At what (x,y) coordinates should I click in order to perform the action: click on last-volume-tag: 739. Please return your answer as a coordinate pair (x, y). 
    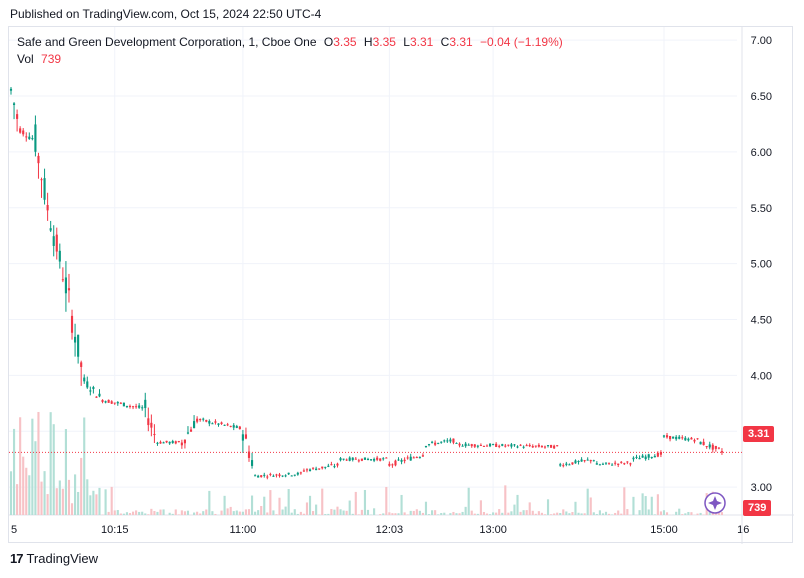
    Looking at the image, I should click on (757, 508).